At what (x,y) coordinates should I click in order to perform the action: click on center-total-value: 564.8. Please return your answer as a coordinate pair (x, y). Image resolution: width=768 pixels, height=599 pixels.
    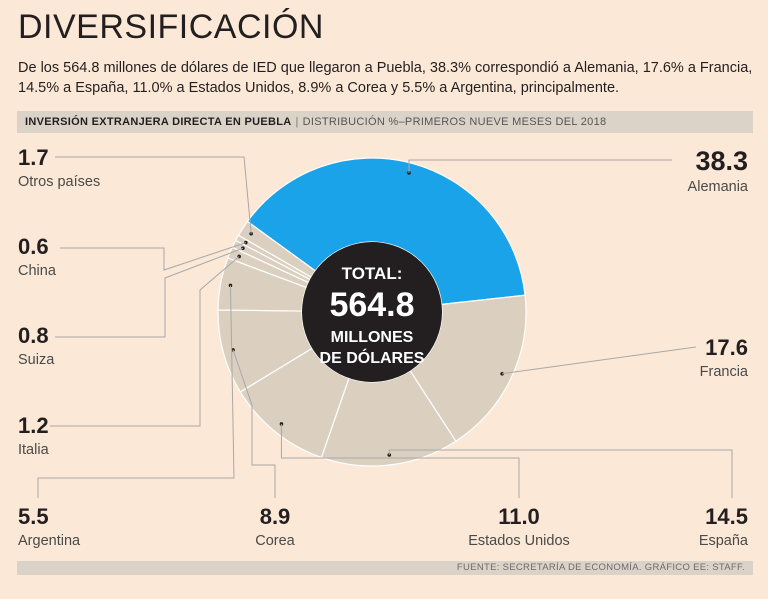
    Looking at the image, I should click on (371, 305).